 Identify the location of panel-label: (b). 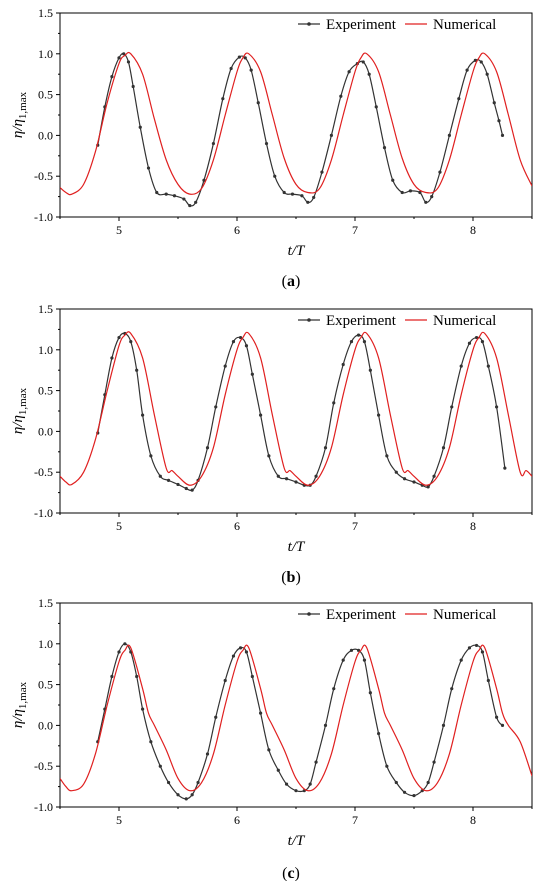
(291, 577).